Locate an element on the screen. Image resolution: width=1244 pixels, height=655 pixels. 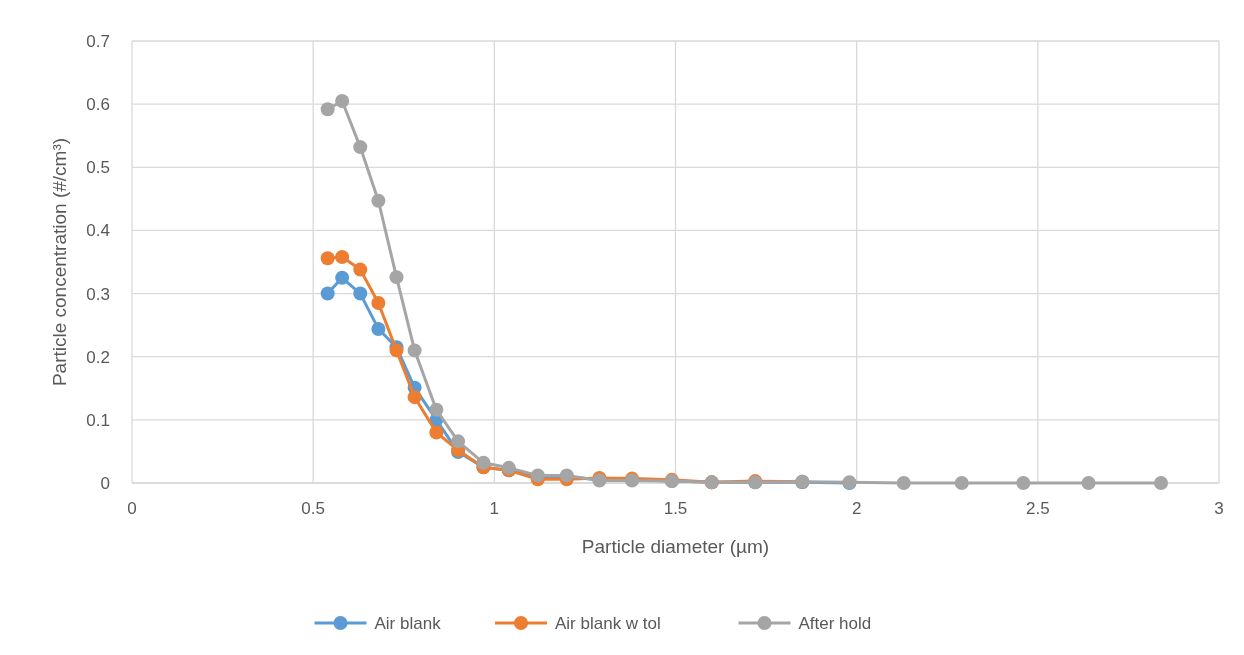
x-axis-title: Particle diameter (µm) is located at coordinates (675, 546).